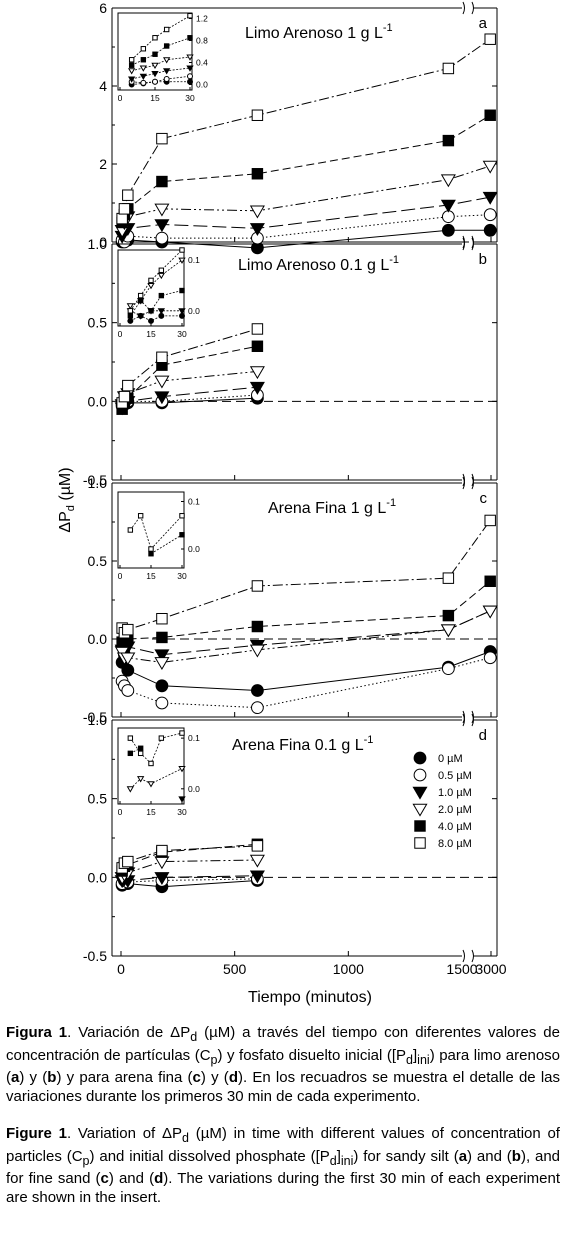 The image size is (569, 1236). What do you see at coordinates (98, 244) in the screenshot?
I see `y-tick-label: 1.0` at bounding box center [98, 244].